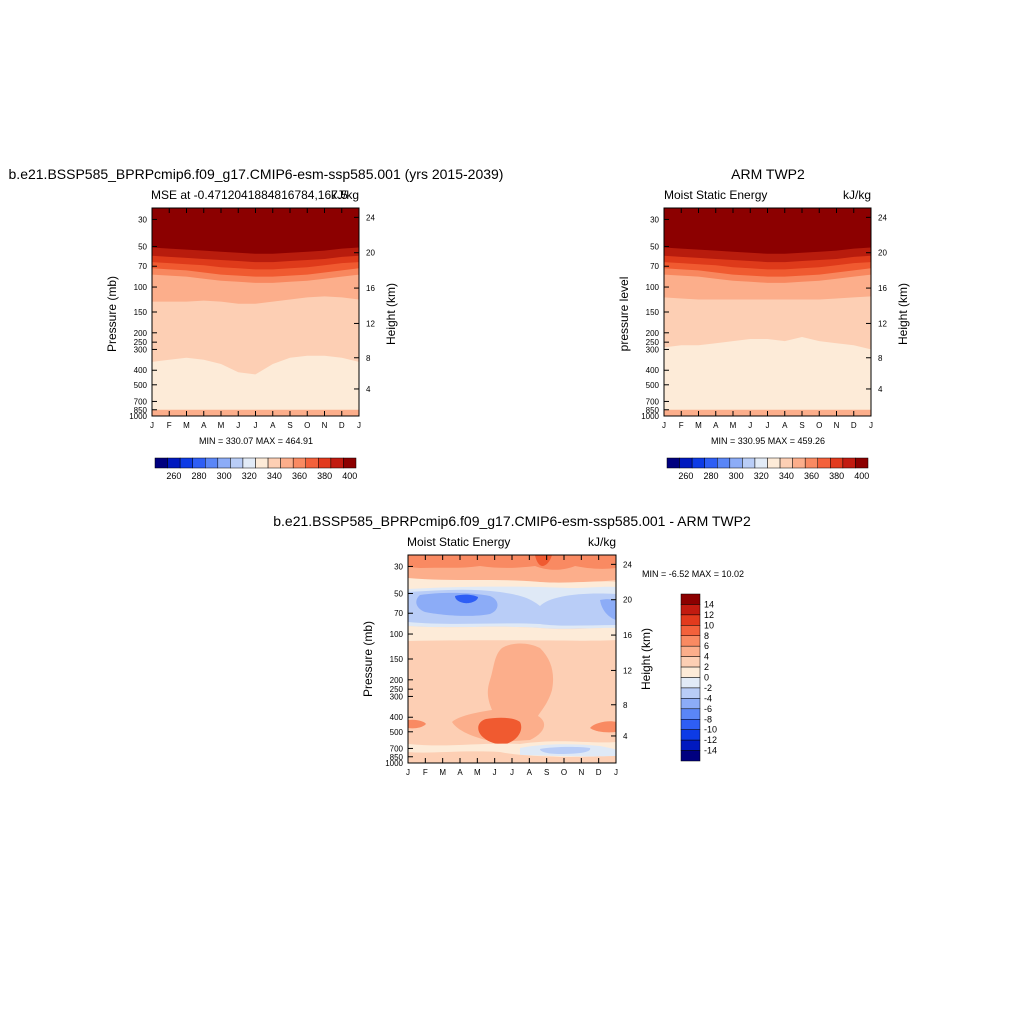  What do you see at coordinates (324, 476) in the screenshot?
I see `colorbar-label: 380` at bounding box center [324, 476].